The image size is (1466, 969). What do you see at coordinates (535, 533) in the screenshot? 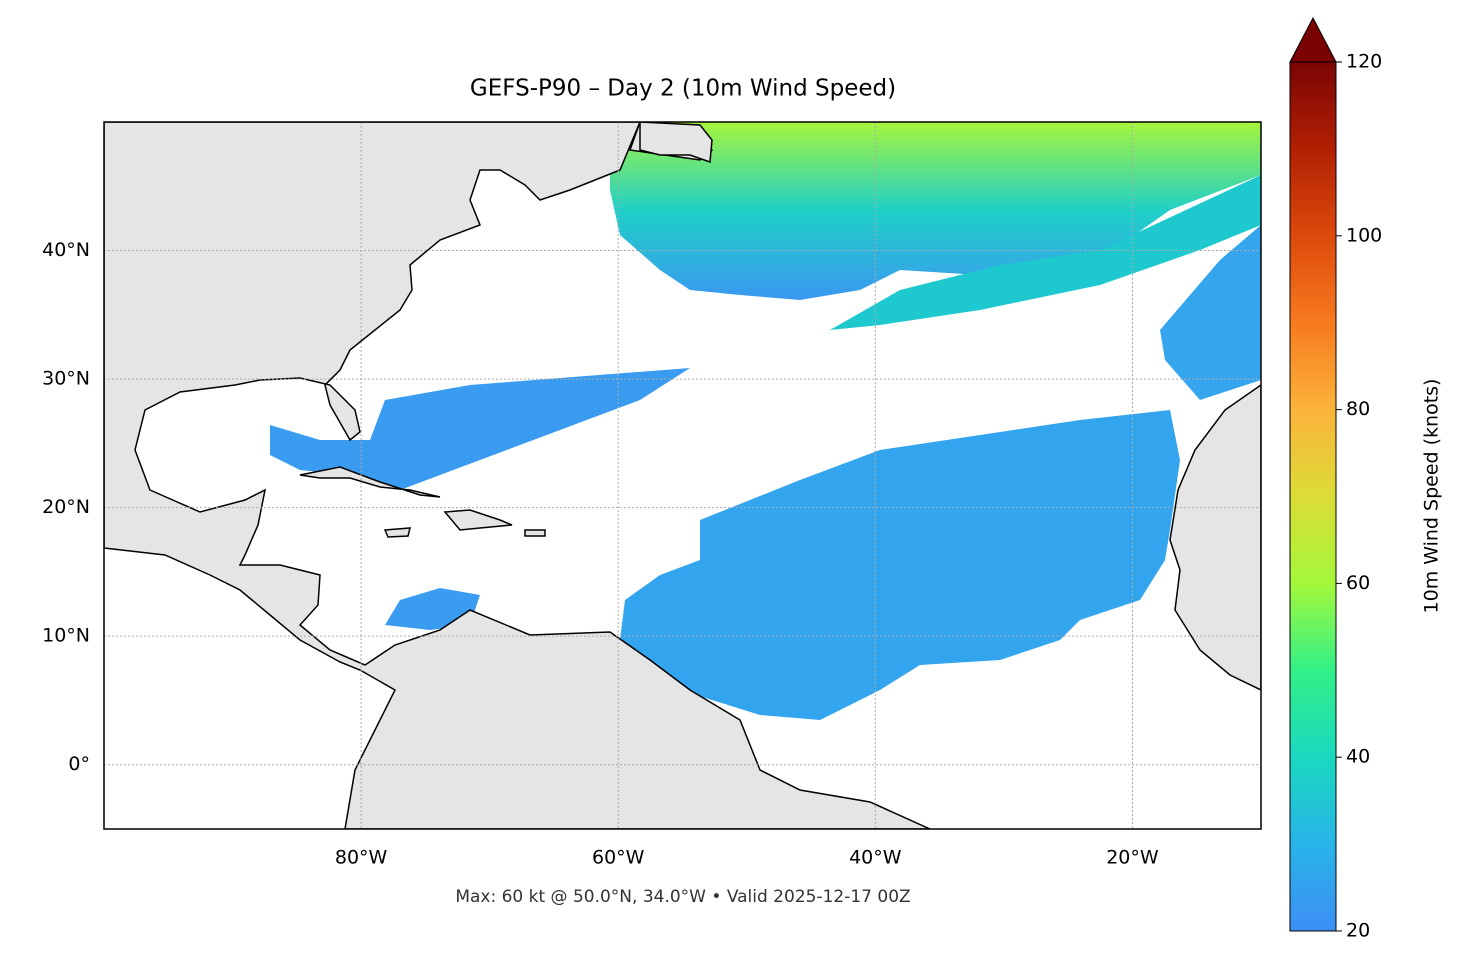
I see `puerto-rico` at bounding box center [535, 533].